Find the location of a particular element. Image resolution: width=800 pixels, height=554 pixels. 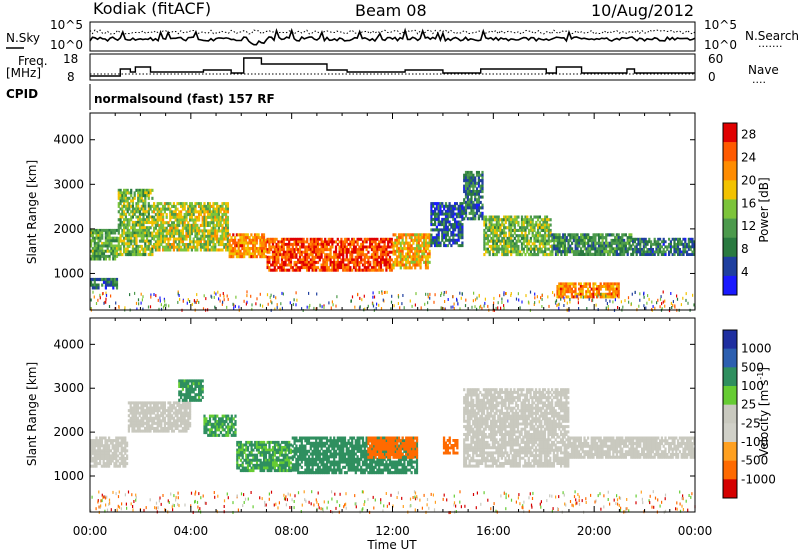

noise-left-tick-bottom: 10^0 is located at coordinates (66, 45).